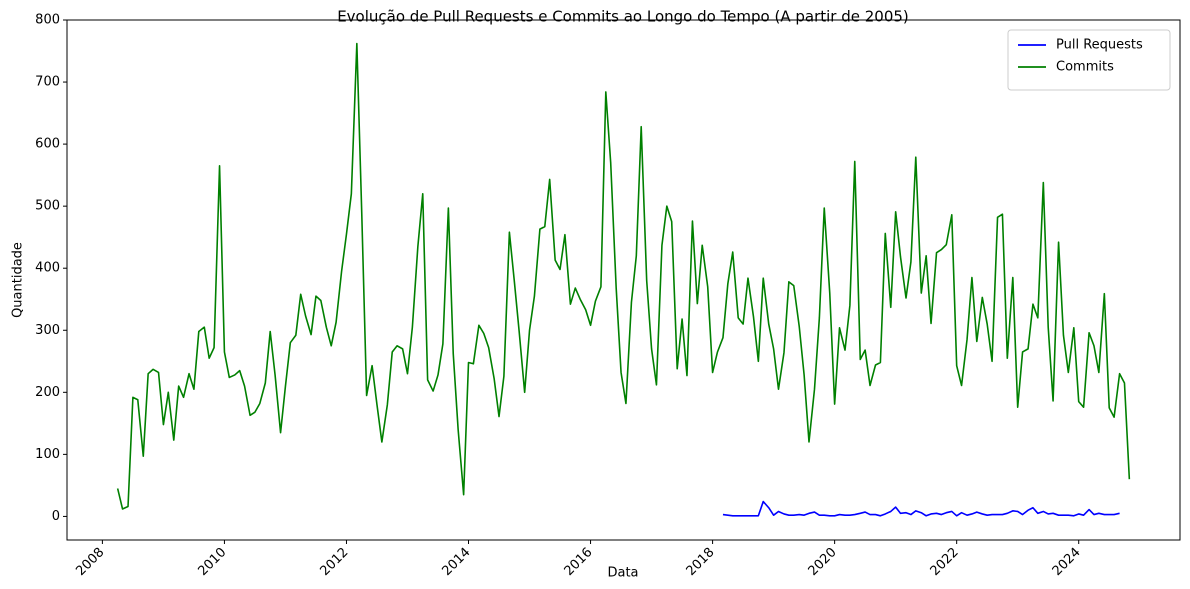 The height and width of the screenshot is (589, 1190). Describe the element at coordinates (18, 280) in the screenshot. I see `y-axis-label: Quantidade` at that location.